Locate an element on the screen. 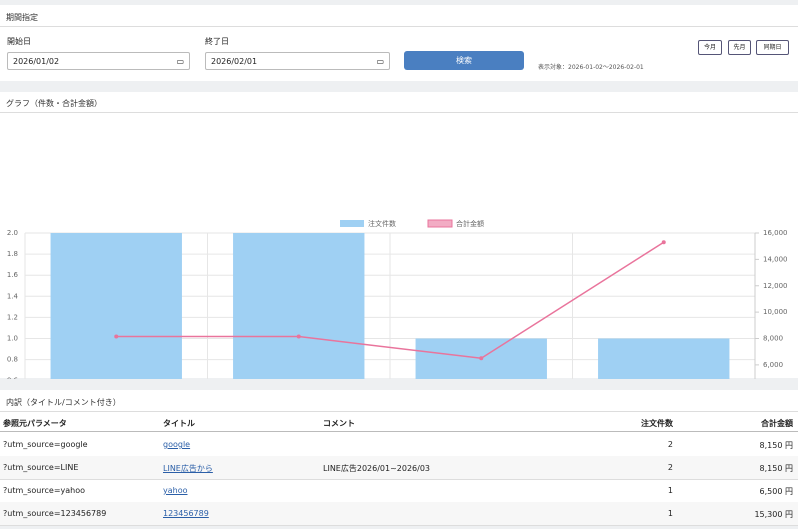 Image resolution: width=798 pixels, height=529 pixels. link: LINE広告から is located at coordinates (188, 468).